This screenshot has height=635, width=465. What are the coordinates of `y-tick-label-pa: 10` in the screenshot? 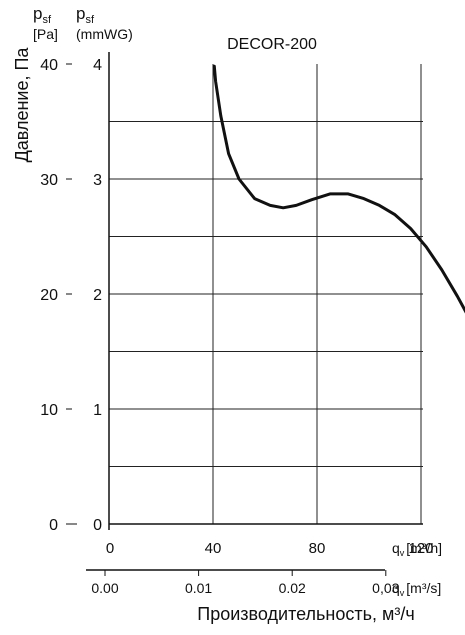 It's located at (49, 410).